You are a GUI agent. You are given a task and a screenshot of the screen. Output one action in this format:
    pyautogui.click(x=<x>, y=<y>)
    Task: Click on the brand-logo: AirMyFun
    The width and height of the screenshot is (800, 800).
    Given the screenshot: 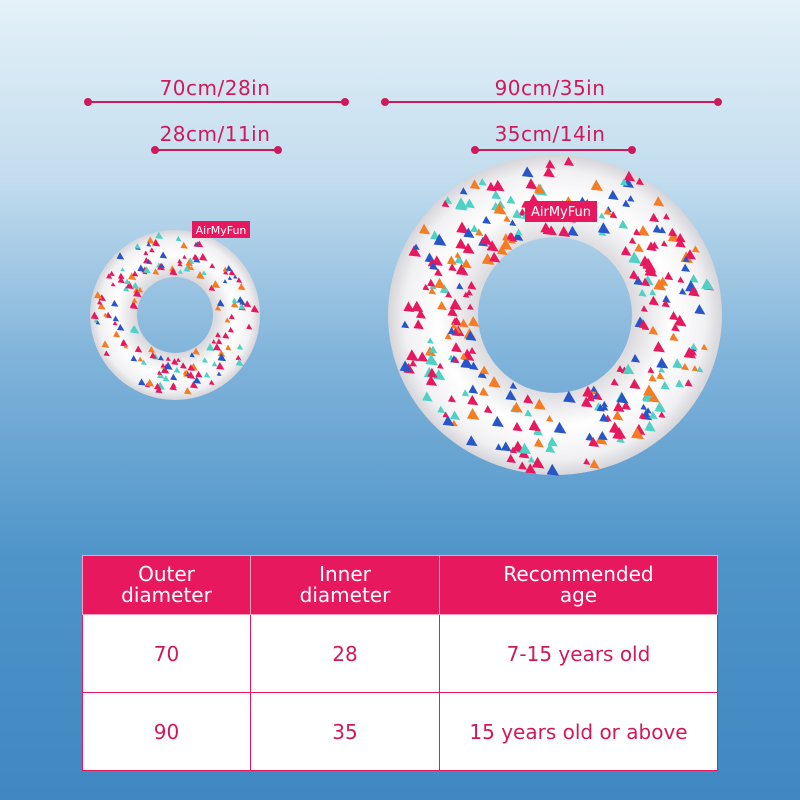 What is the action you would take?
    pyautogui.click(x=221, y=230)
    